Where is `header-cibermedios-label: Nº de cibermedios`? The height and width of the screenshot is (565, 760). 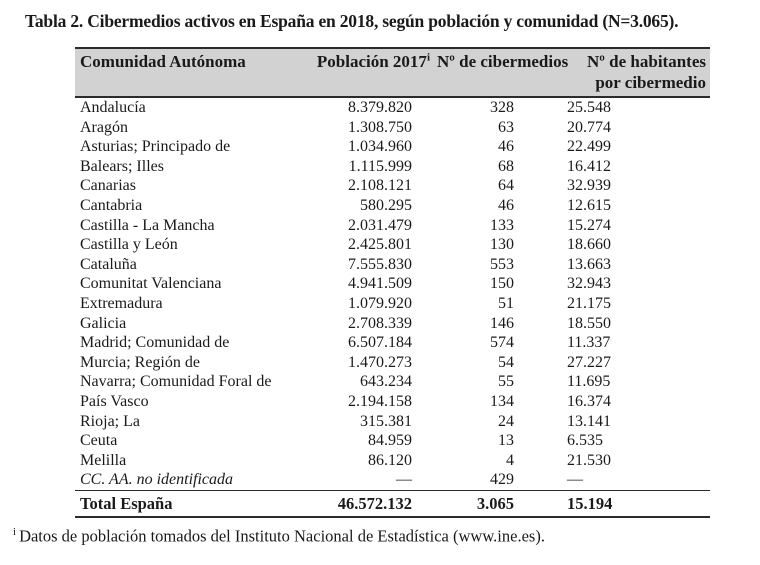 header-cibermedios-label: Nº de cibermedios is located at coordinates (503, 61).